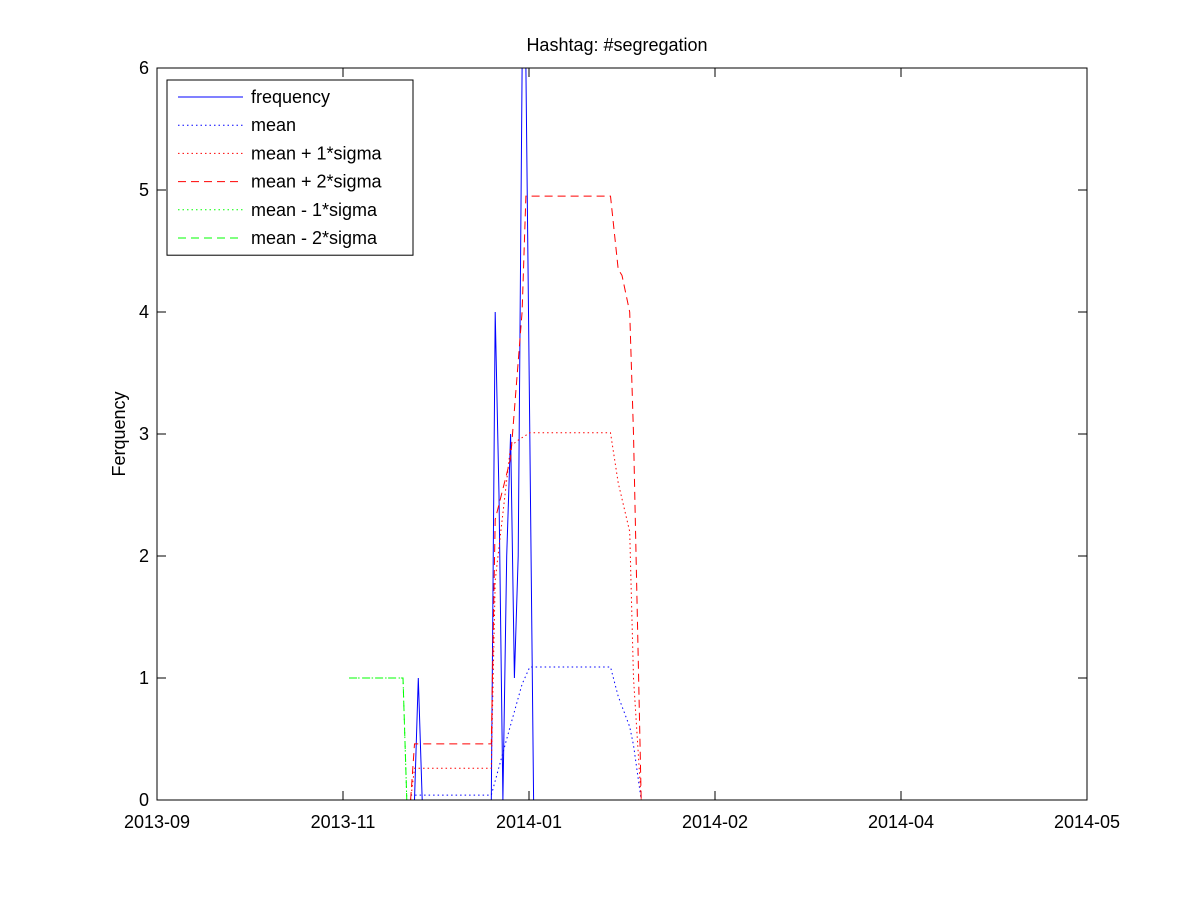 This screenshot has width=1200, height=905. What do you see at coordinates (144, 434) in the screenshot?
I see `y-tick-label-3: 3` at bounding box center [144, 434].